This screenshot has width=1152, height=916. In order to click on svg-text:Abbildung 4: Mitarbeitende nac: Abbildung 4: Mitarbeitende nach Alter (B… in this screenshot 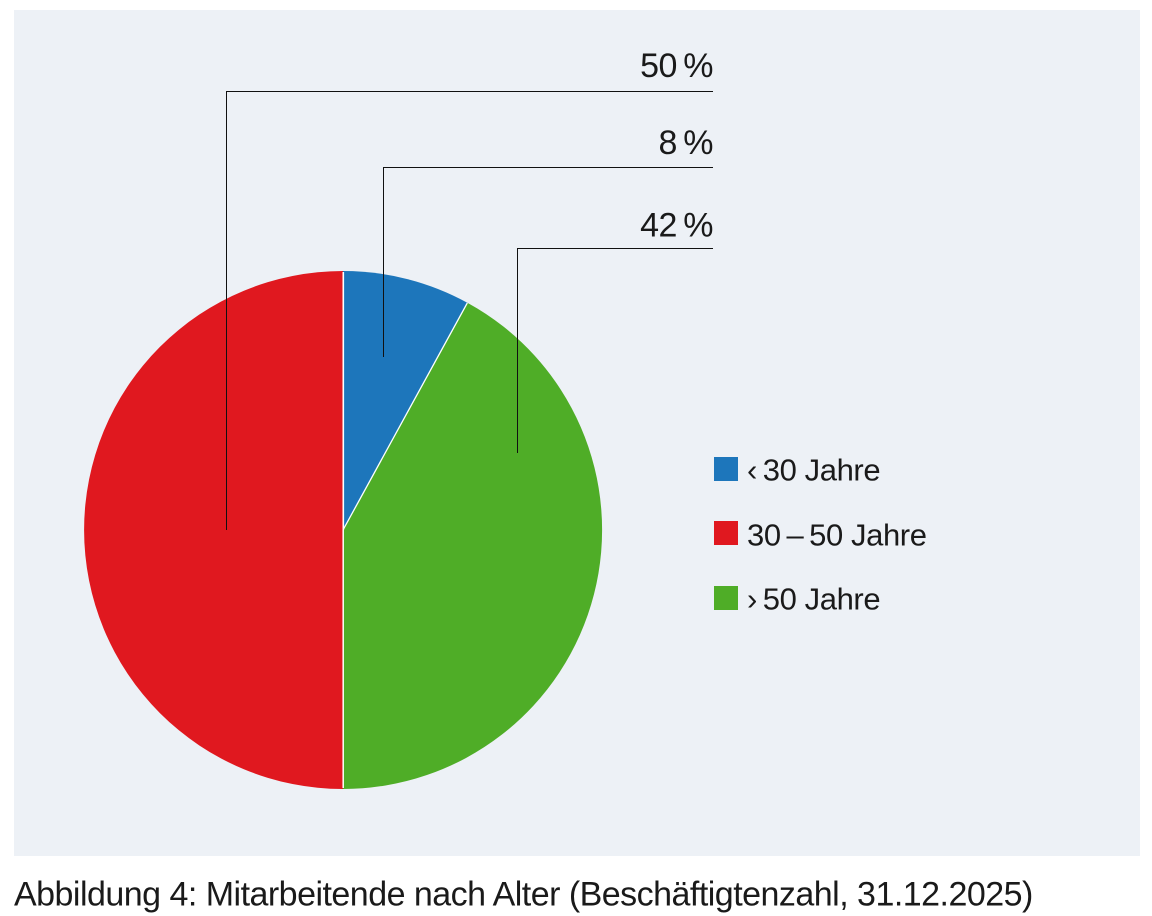, I will do `click(523, 895)`.